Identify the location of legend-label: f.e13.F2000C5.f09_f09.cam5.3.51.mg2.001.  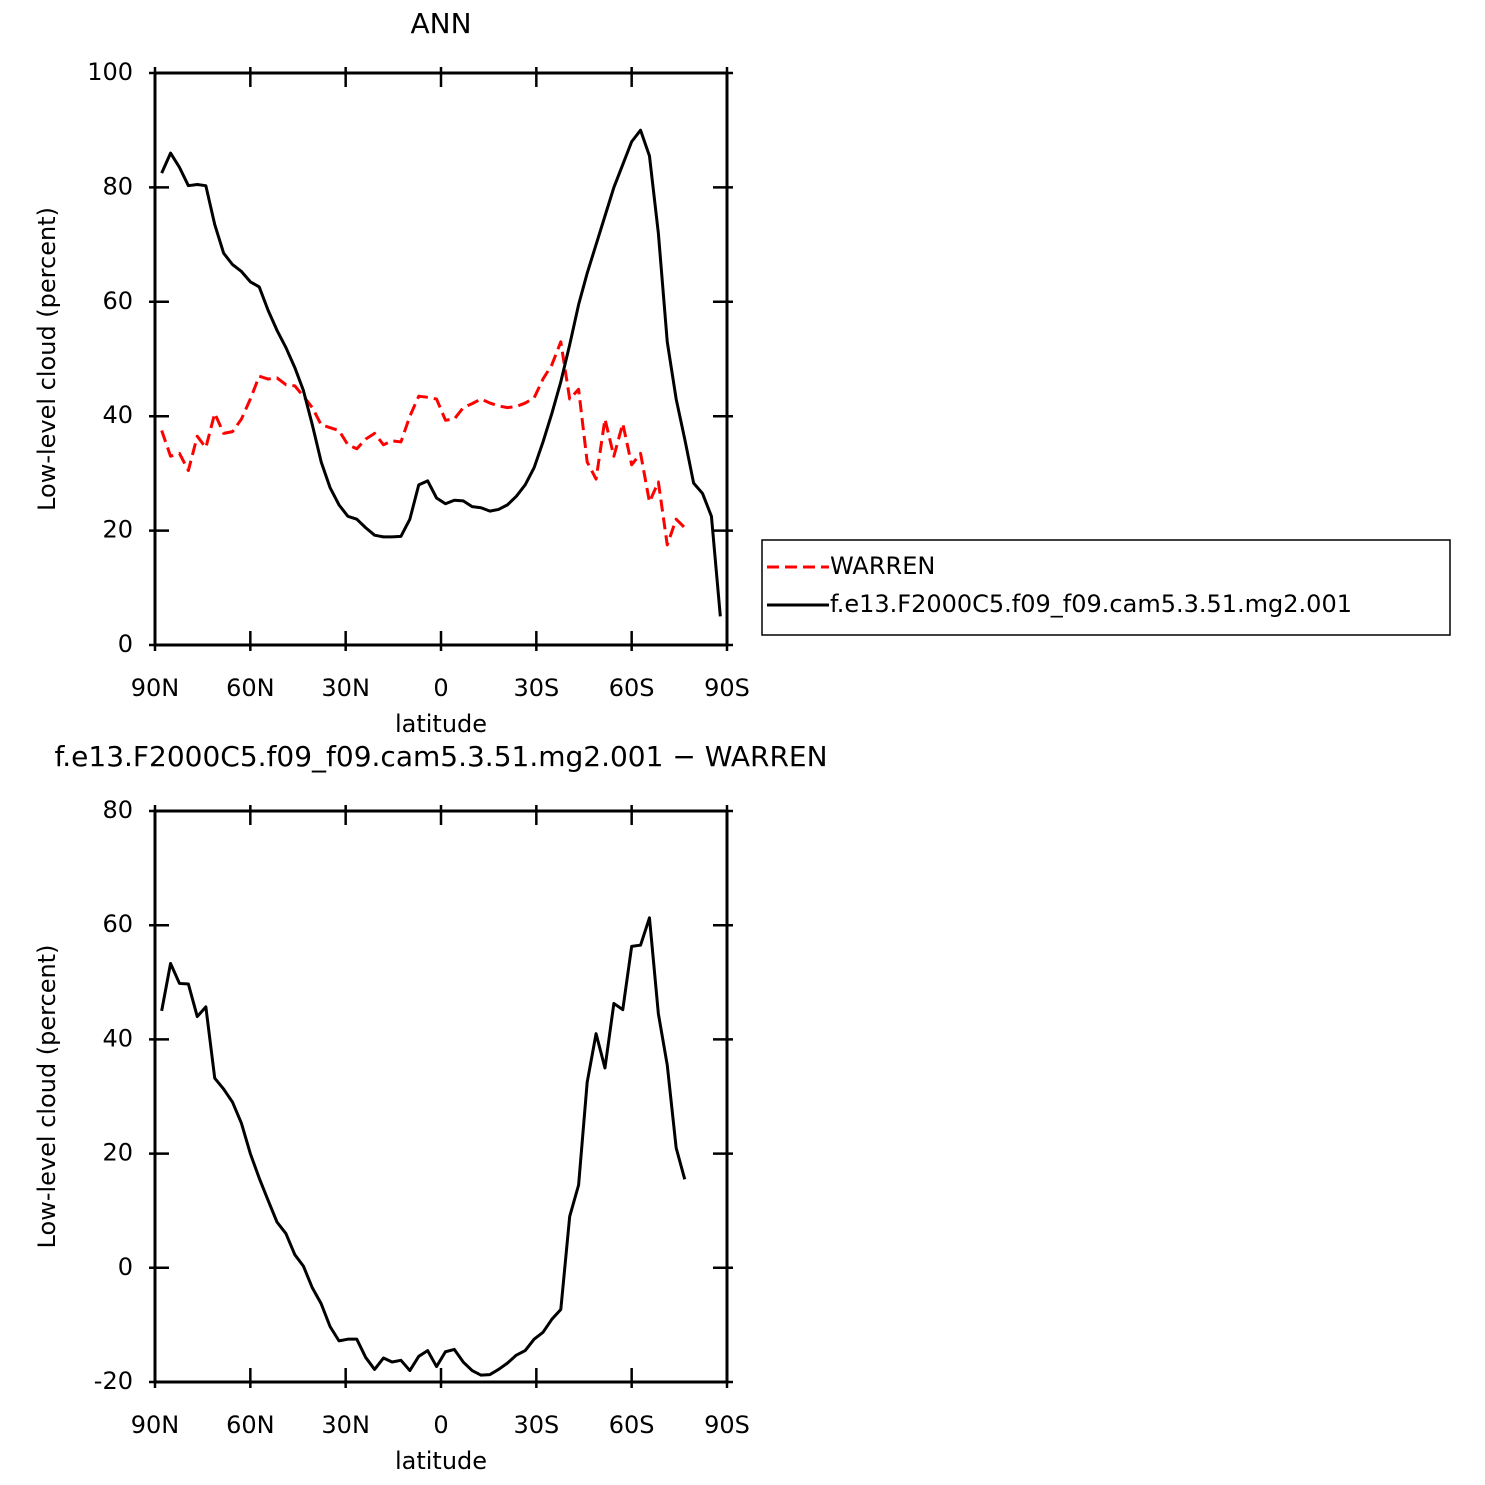
(1091, 604).